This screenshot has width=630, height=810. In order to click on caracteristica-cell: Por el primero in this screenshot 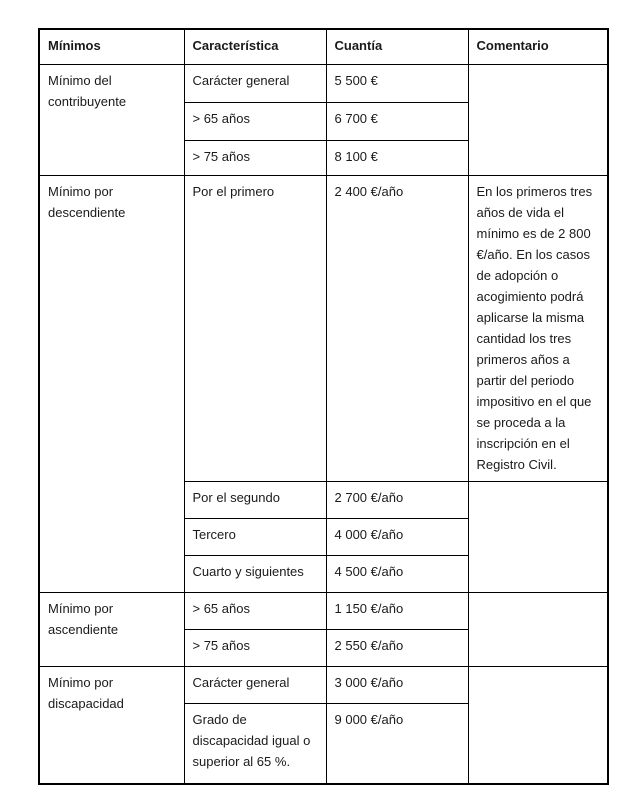, I will do `click(255, 328)`.